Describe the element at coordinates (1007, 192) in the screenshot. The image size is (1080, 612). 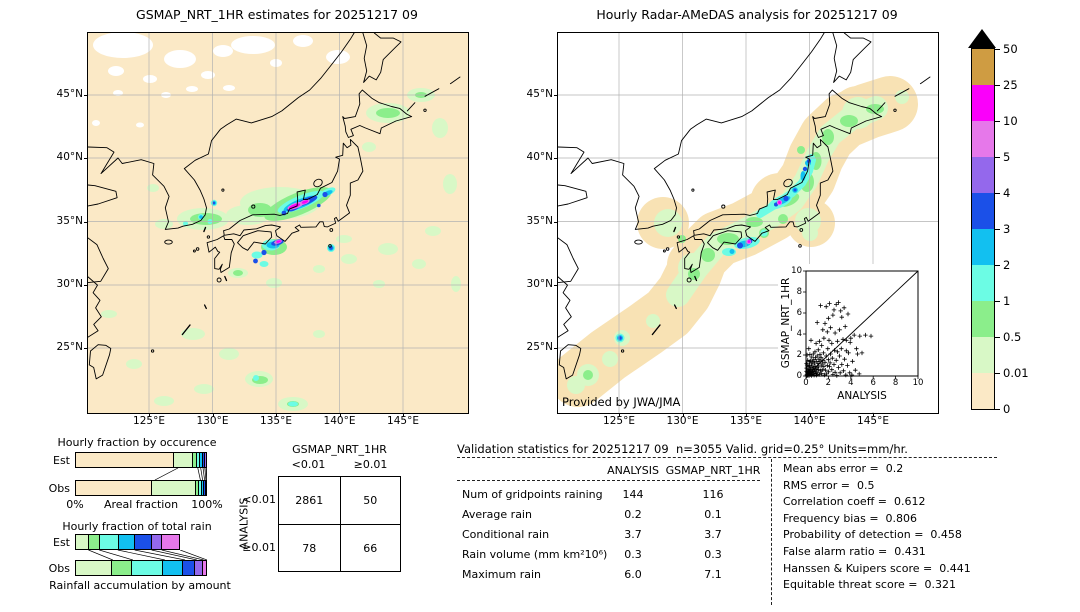
I see `colorbar-tick-label: 4` at that location.